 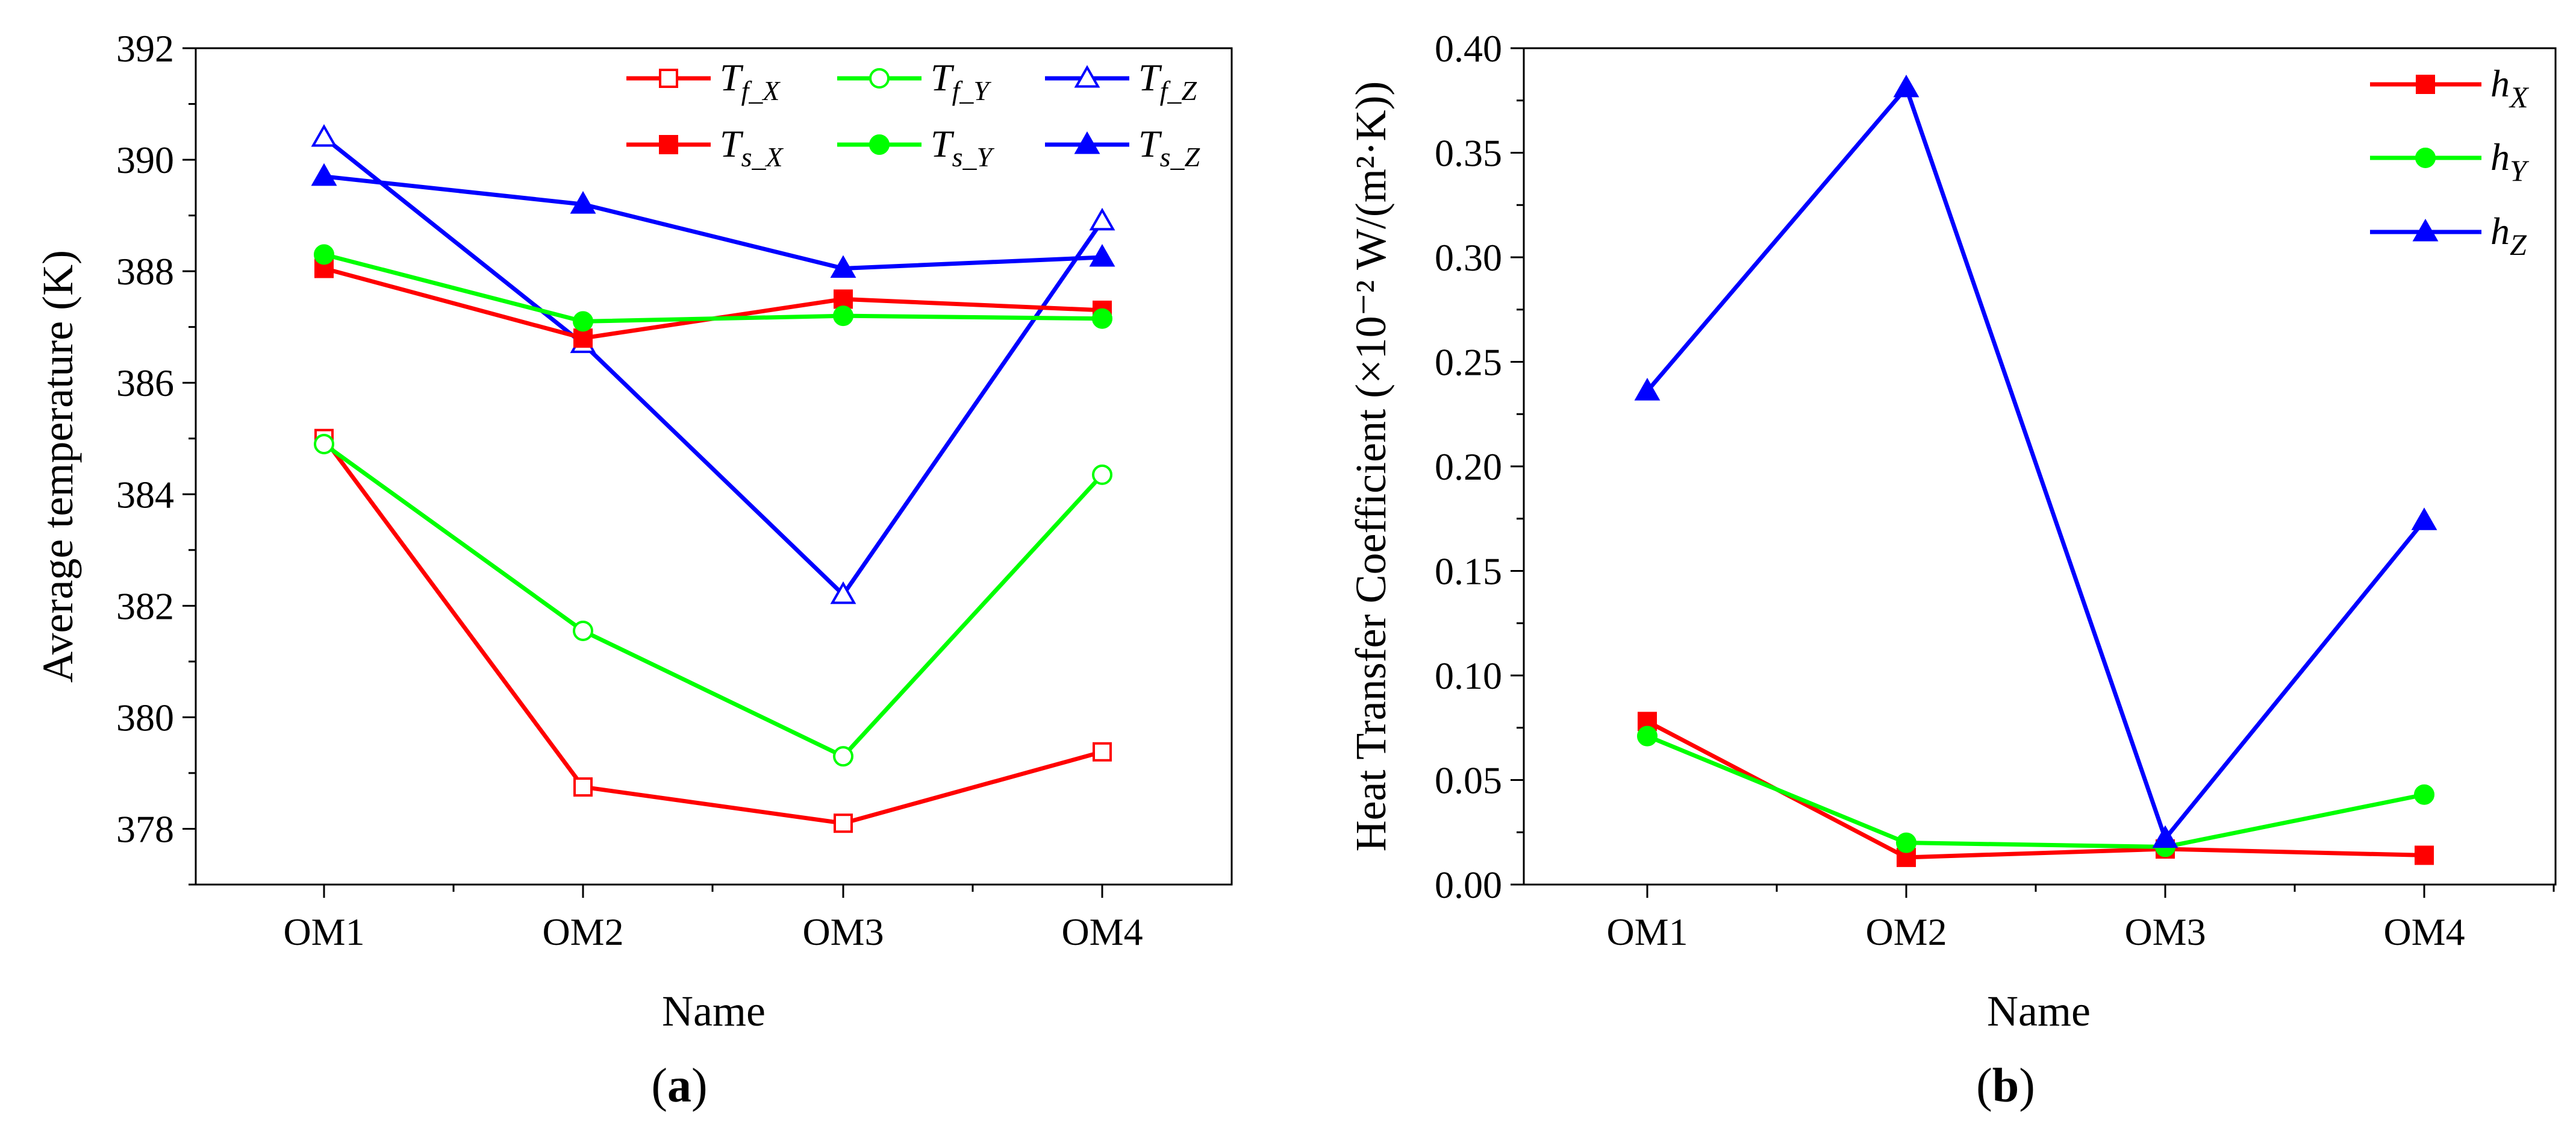 What do you see at coordinates (752, 147) in the screenshot?
I see `legend-label: Ts_X` at bounding box center [752, 147].